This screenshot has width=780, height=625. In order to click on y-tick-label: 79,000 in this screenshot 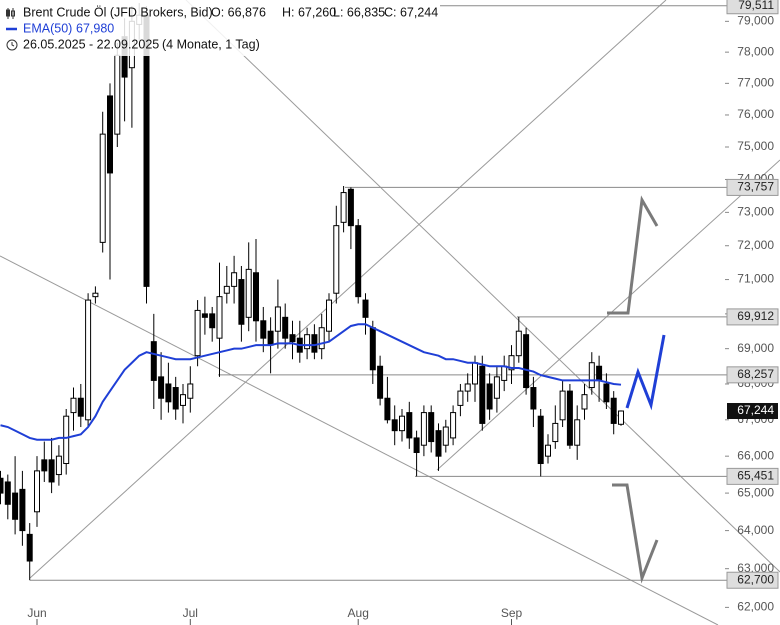, I will do `click(755, 21)`.